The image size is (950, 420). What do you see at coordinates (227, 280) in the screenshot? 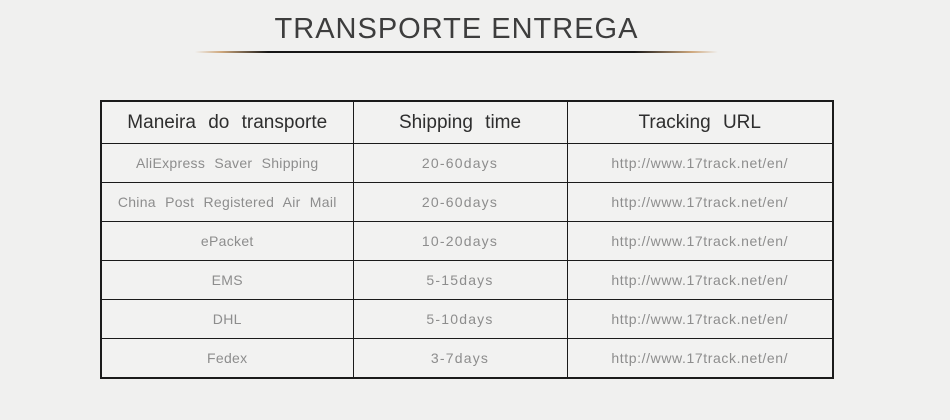
I see `method-cell: EMS` at bounding box center [227, 280].